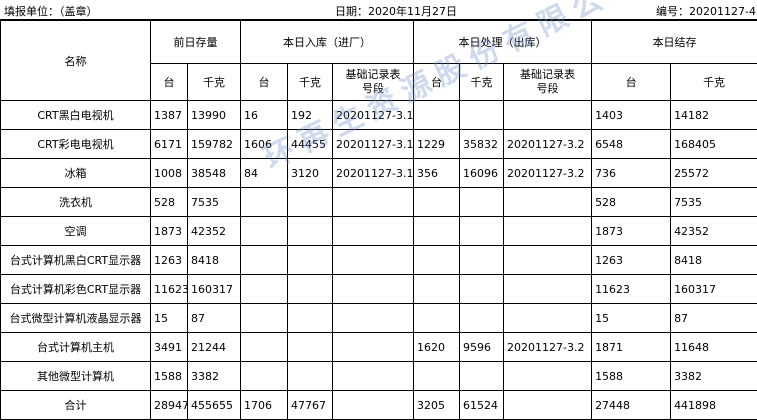 This screenshot has height=420, width=757. I want to click on cell: 8418, so click(713, 260).